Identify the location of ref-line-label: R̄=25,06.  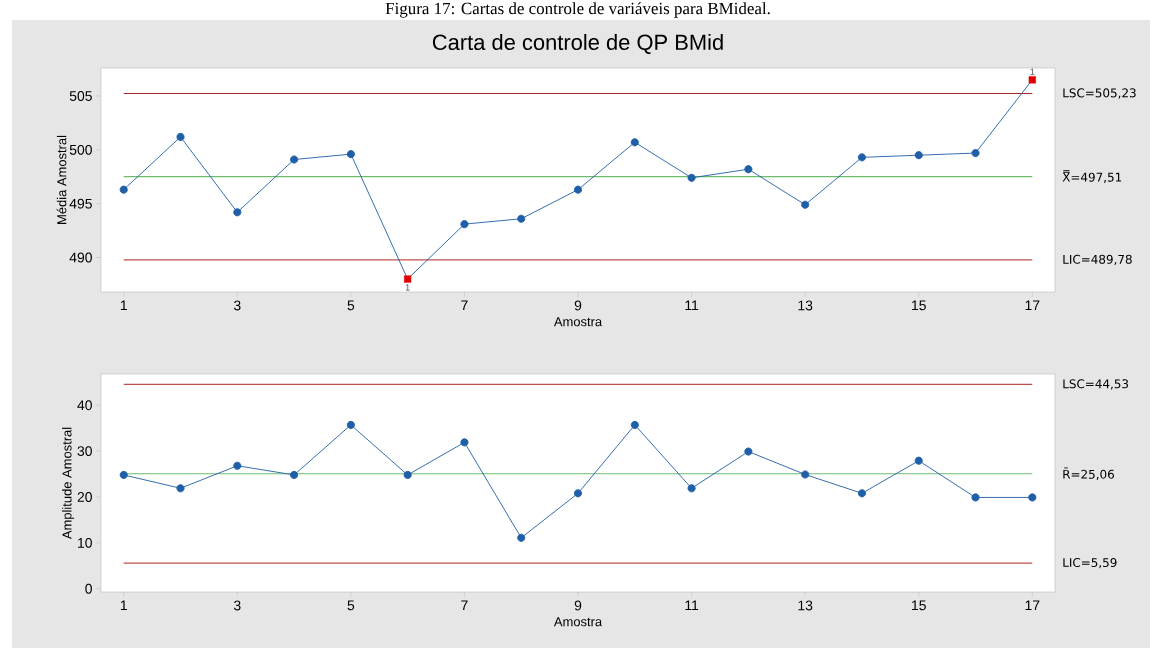
(1089, 473).